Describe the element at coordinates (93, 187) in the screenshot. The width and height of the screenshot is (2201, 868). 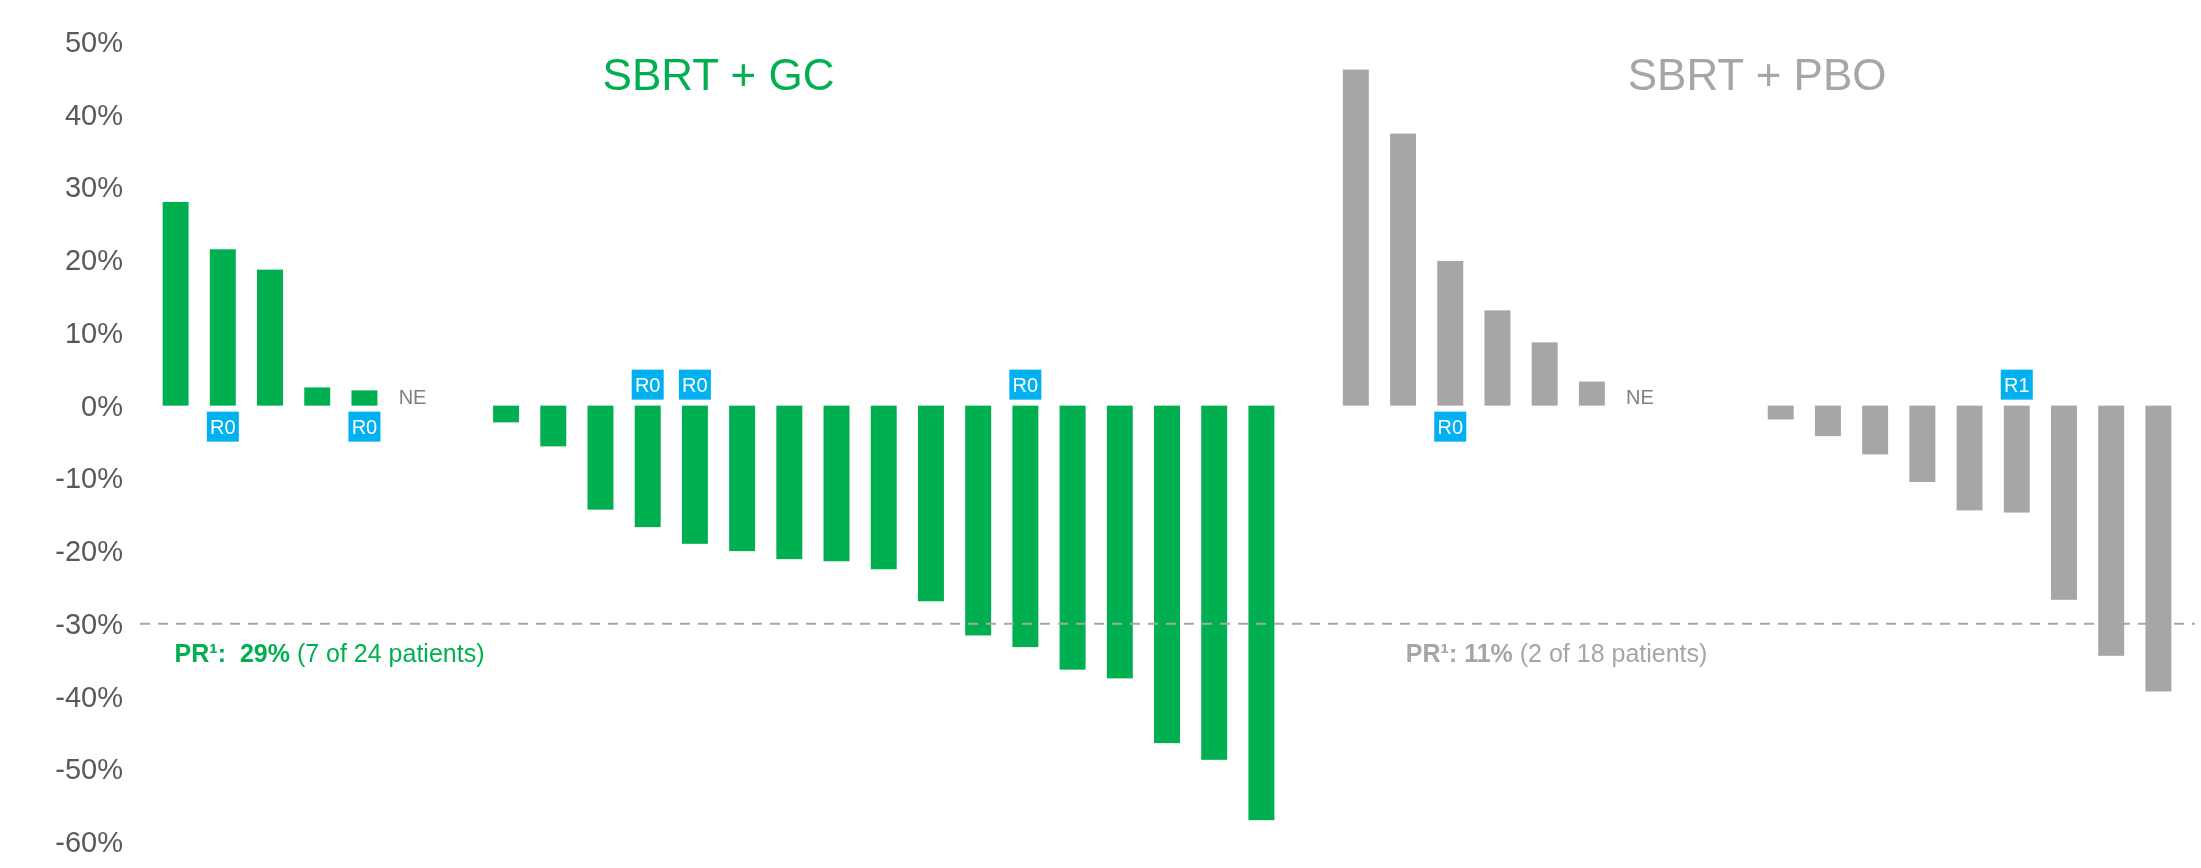
I see `y-tick-label: 30%` at that location.